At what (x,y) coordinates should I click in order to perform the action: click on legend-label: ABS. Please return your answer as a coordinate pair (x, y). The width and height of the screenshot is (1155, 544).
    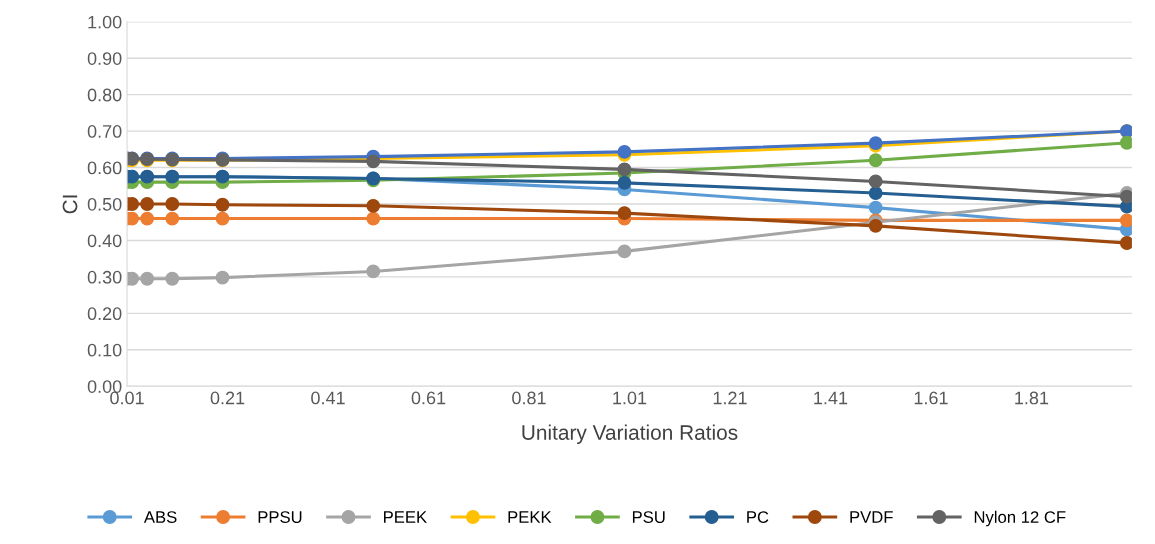
    Looking at the image, I should click on (160, 517).